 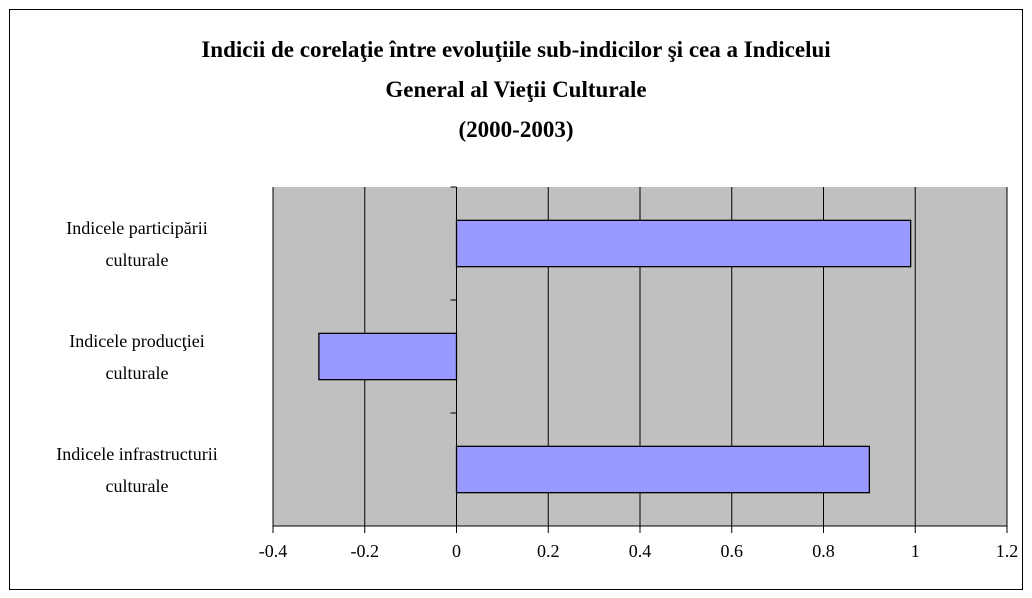 I want to click on x-tick-label: 1, so click(x=915, y=551).